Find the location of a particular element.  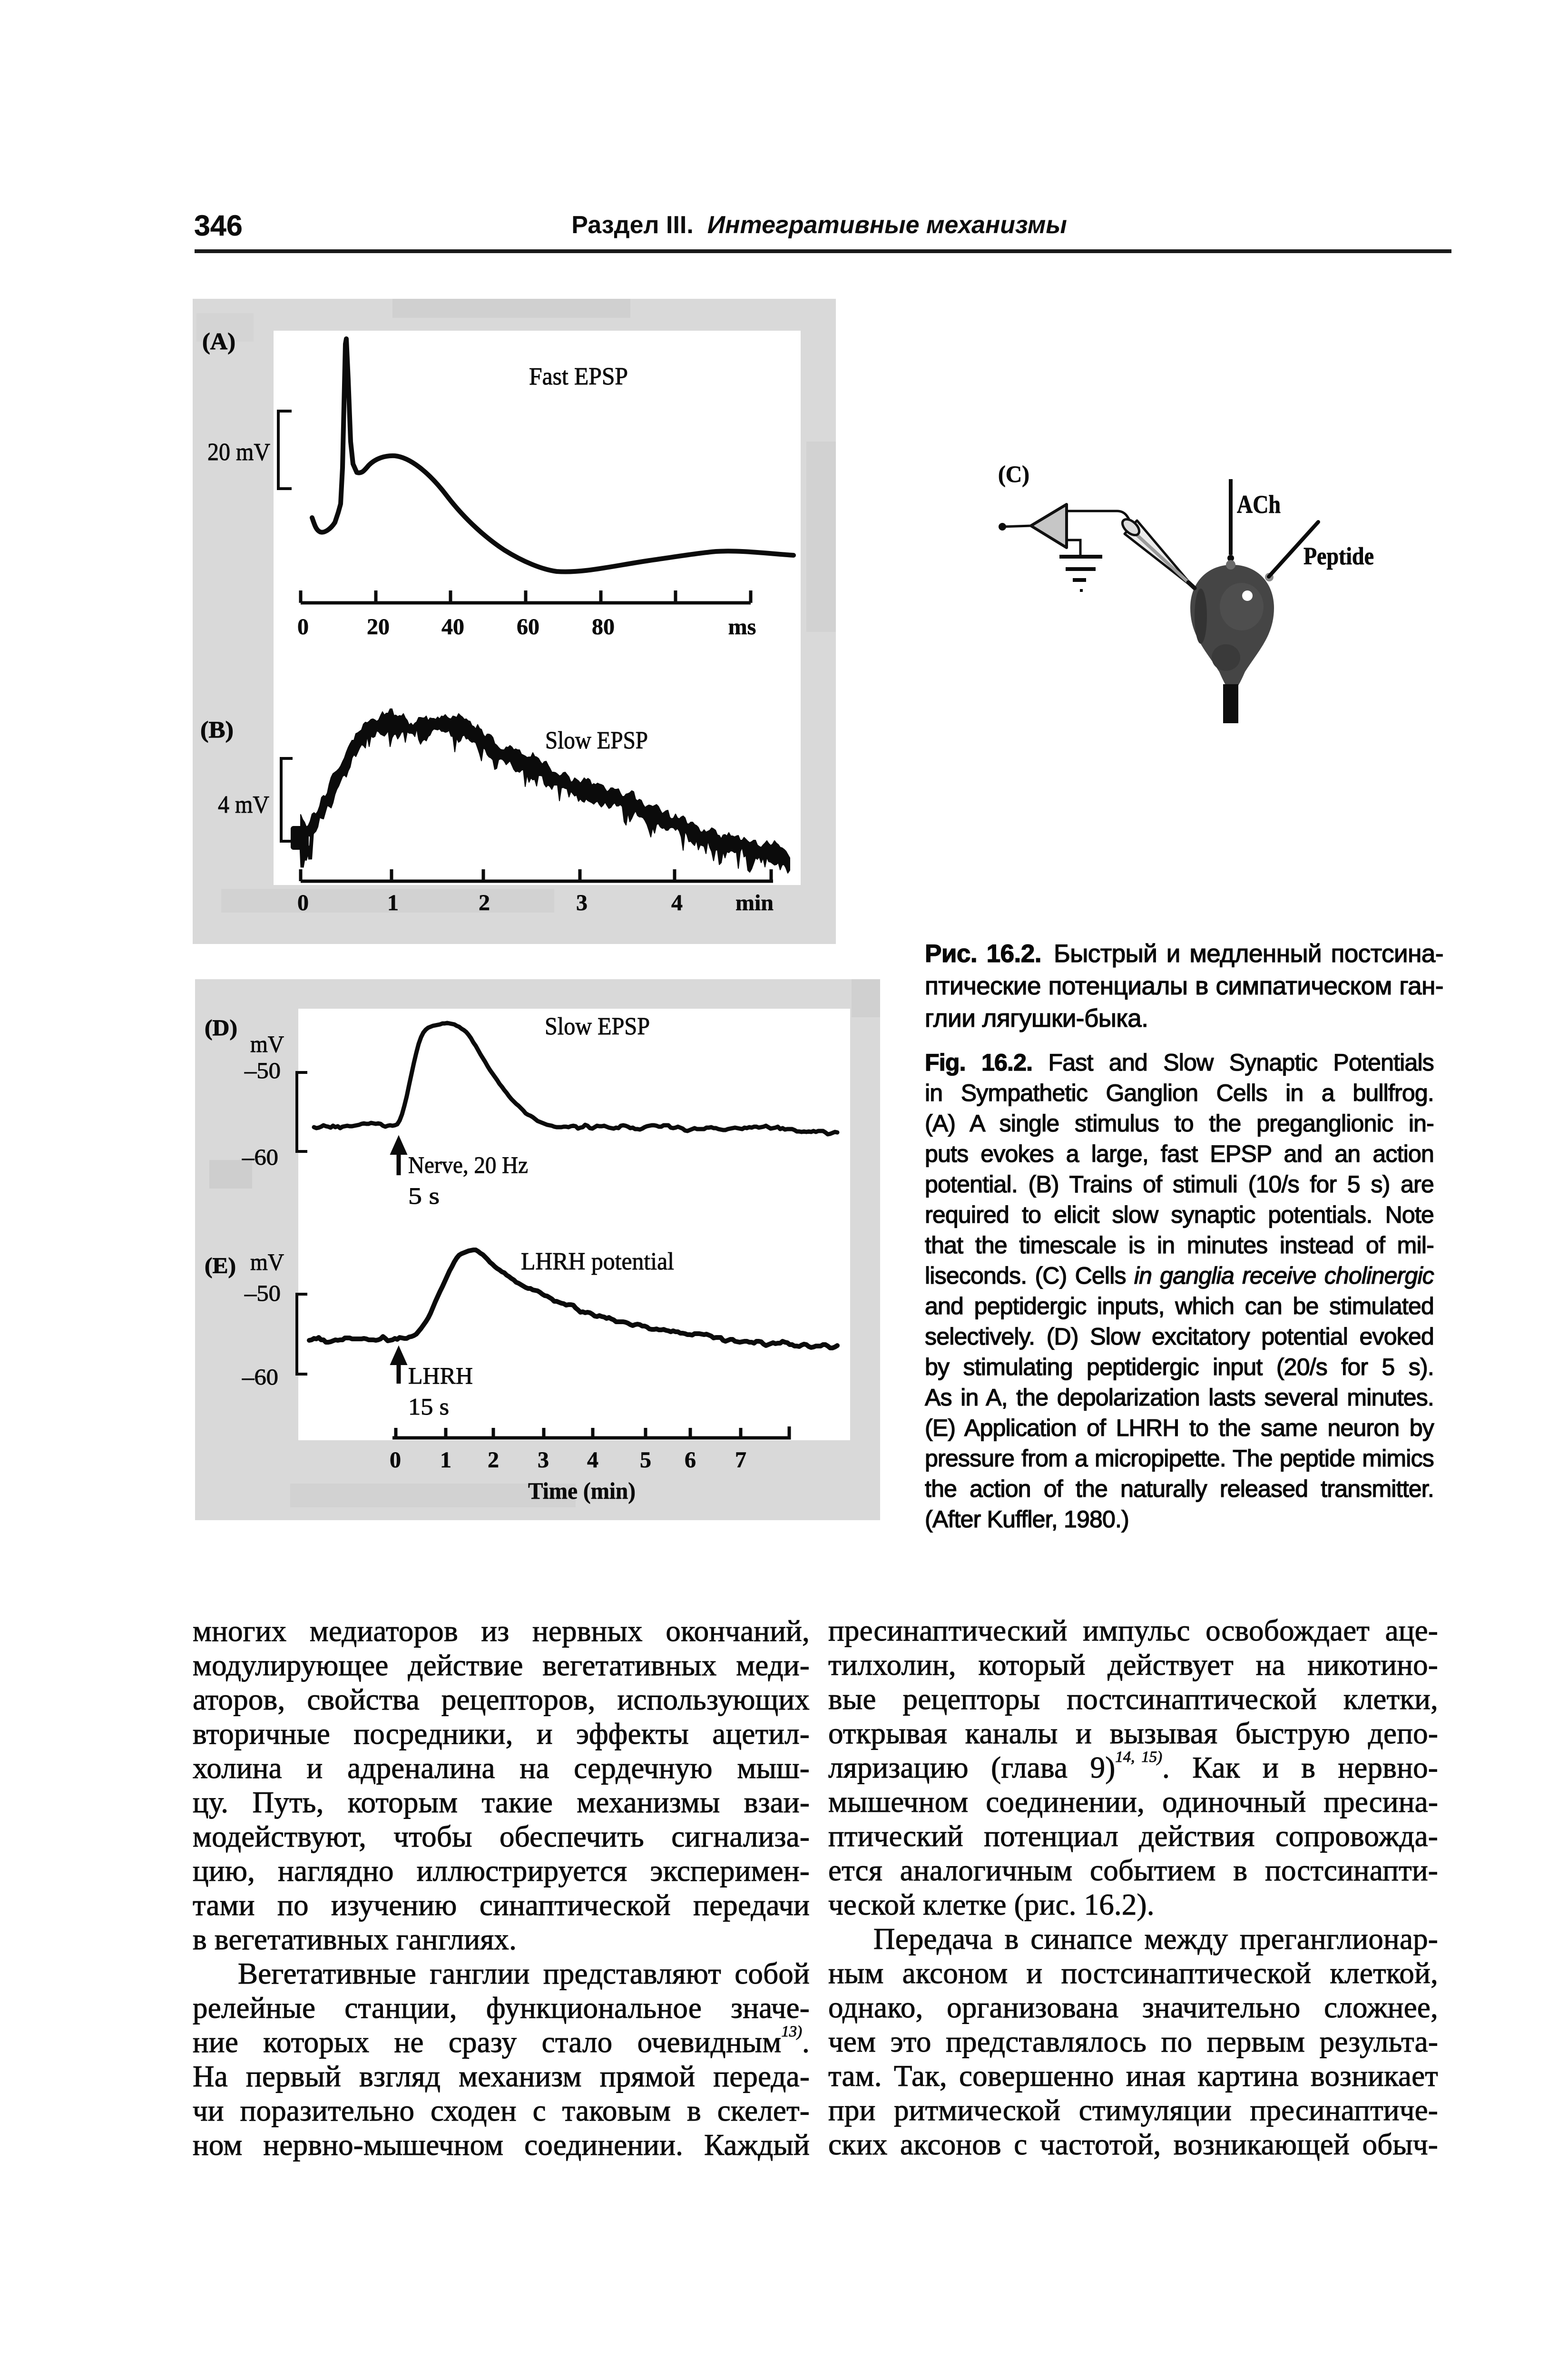

svg-text: 15 s is located at coordinates (428, 1406).